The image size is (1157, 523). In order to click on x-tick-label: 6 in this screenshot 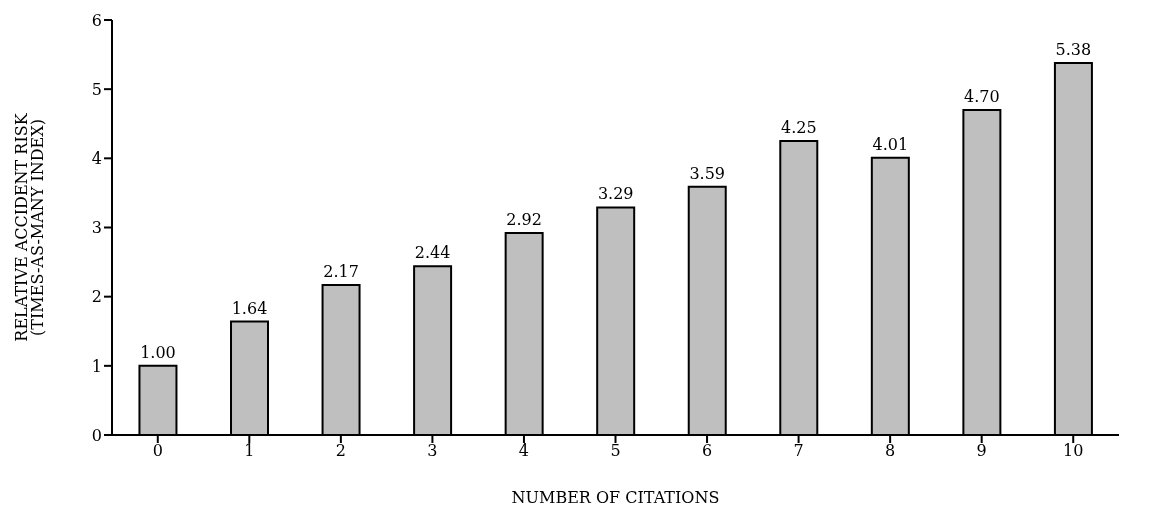, I will do `click(707, 451)`.